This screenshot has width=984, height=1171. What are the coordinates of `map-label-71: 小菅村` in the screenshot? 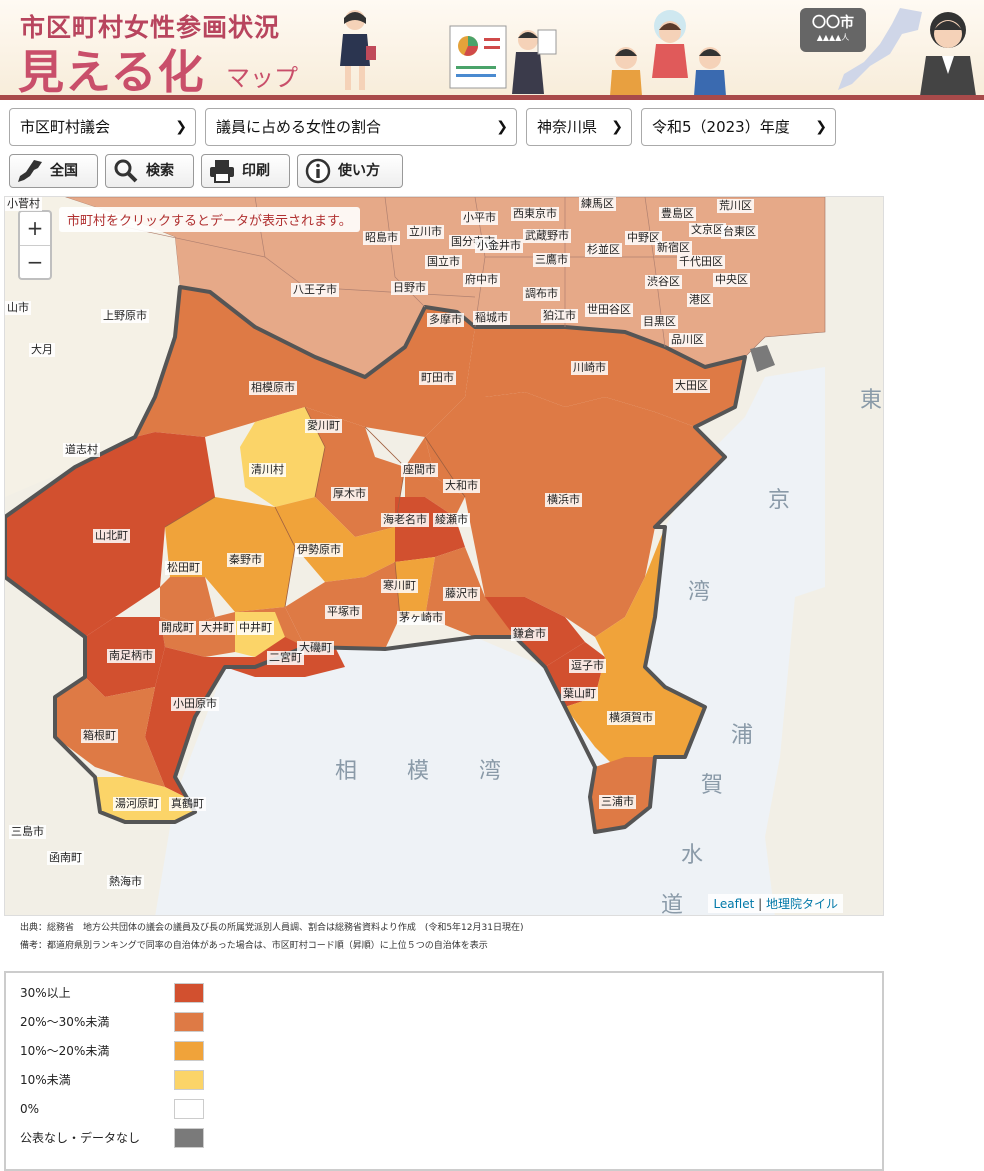 It's located at (23, 204).